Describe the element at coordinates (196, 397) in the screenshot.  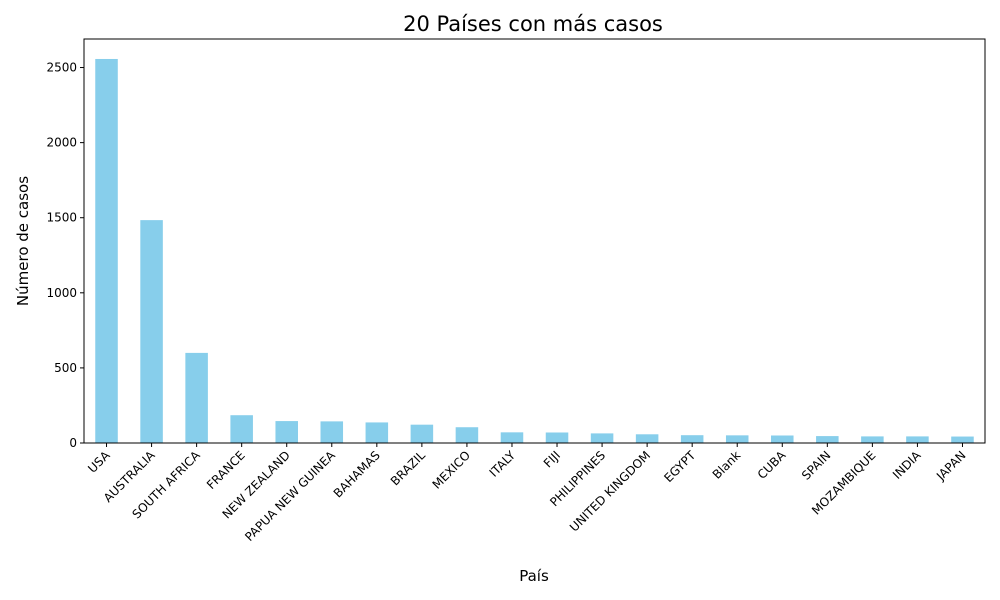
I see `bar-south-africa` at that location.